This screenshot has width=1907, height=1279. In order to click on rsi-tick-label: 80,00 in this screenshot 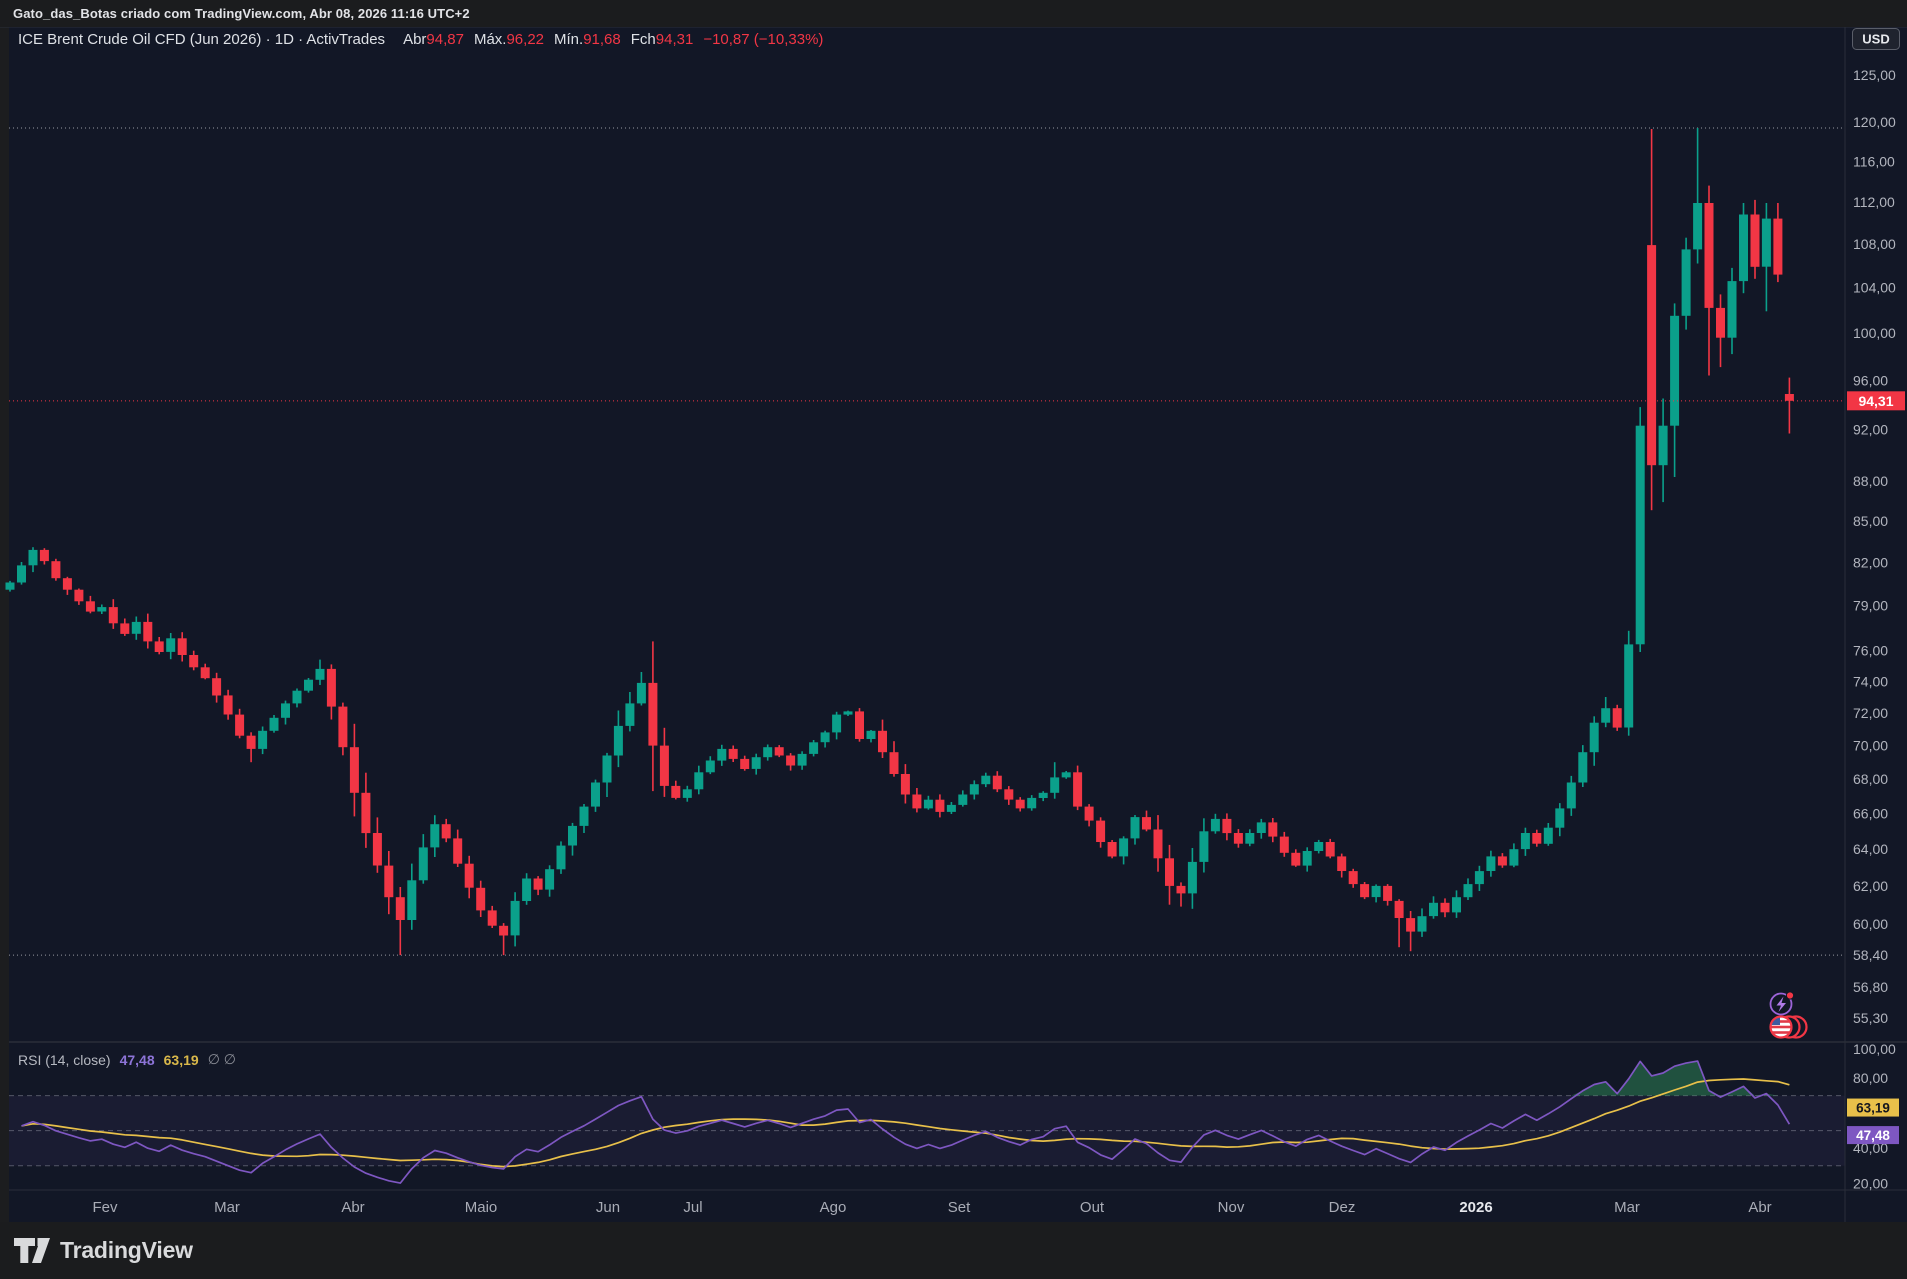, I will do `click(1870, 1078)`.